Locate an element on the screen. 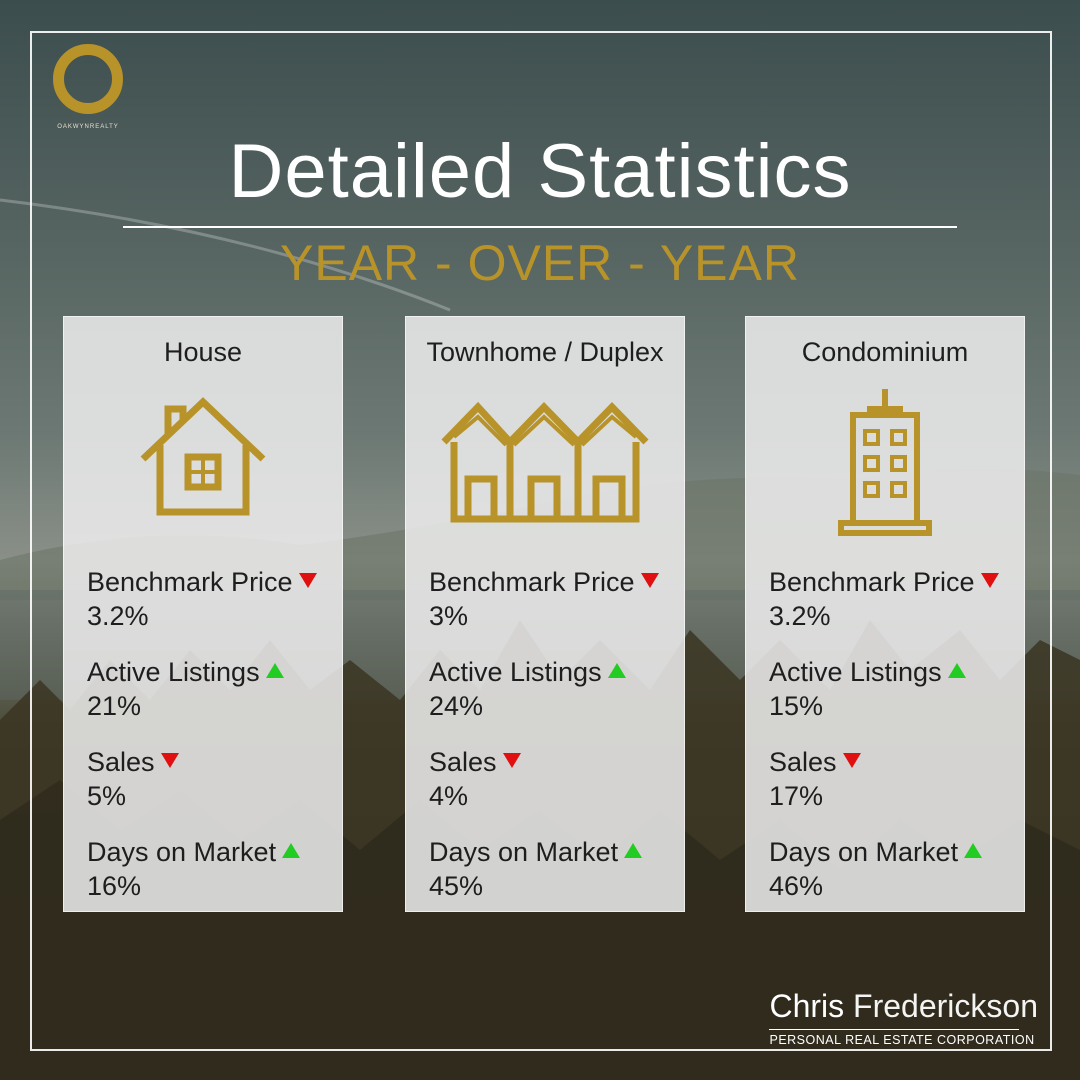 This screenshot has height=1080, width=1080. stat-benchmark-price: Benchmark Price 3% is located at coordinates (554, 610).